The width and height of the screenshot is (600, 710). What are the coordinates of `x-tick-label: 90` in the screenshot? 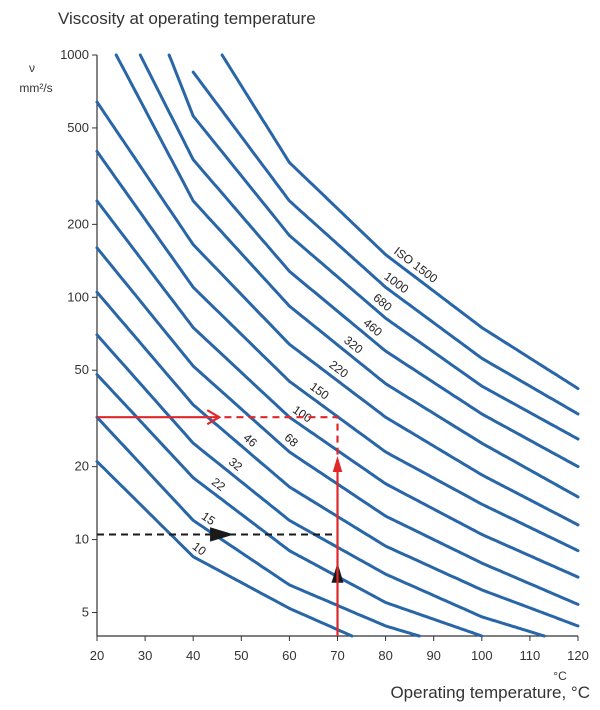 It's located at (433, 655).